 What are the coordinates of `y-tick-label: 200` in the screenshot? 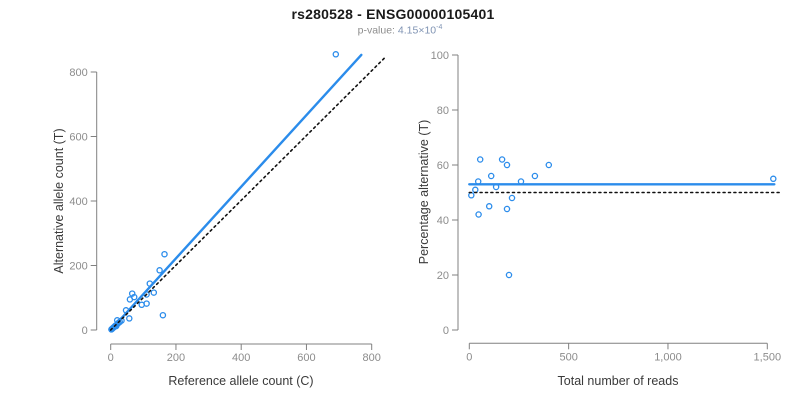 It's located at (78, 267).